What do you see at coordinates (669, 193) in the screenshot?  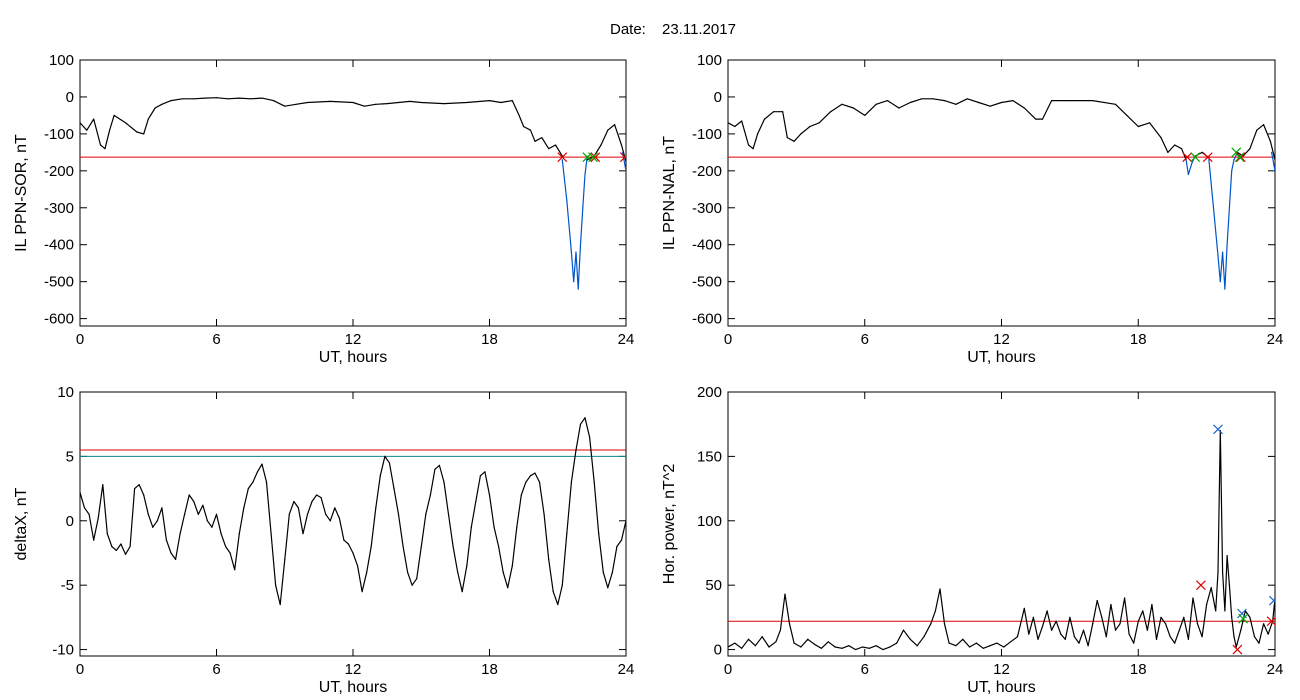 I see `y-axis-label: IL PPN-NAL, nT` at bounding box center [669, 193].